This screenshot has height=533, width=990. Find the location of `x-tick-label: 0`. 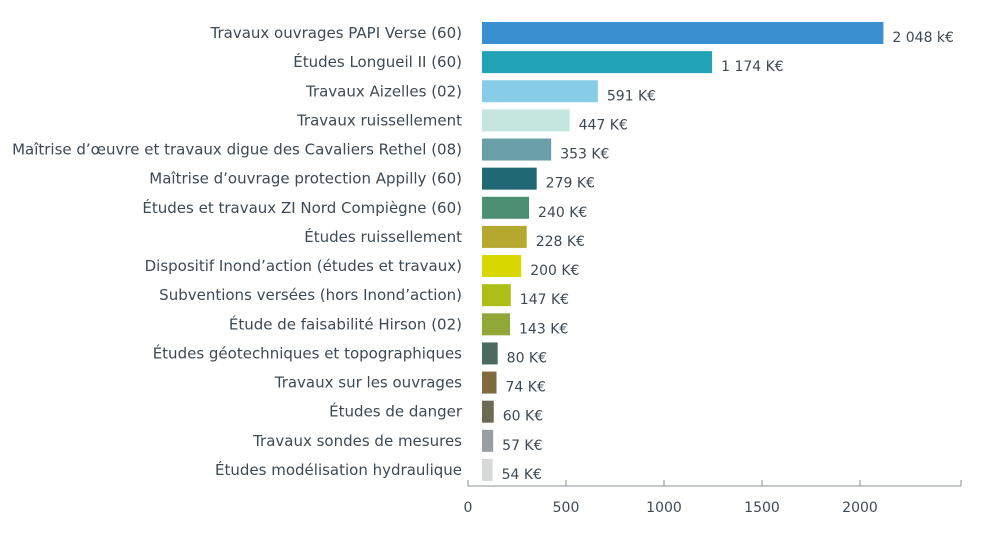

x-tick-label: 0 is located at coordinates (468, 508).